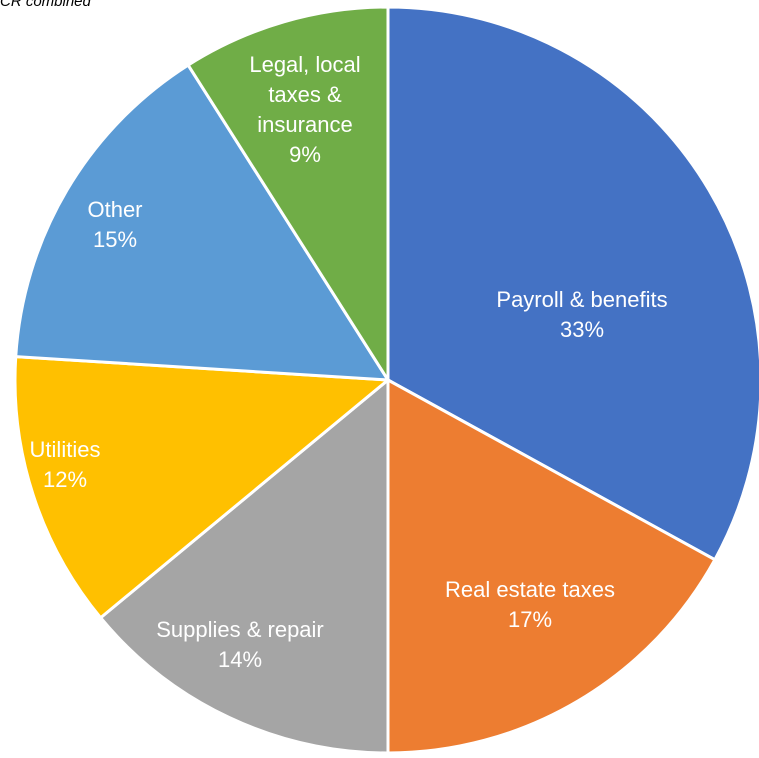 Image resolution: width=759 pixels, height=758 pixels. Describe the element at coordinates (115, 209) in the screenshot. I see `slice-category-label: Other` at that location.